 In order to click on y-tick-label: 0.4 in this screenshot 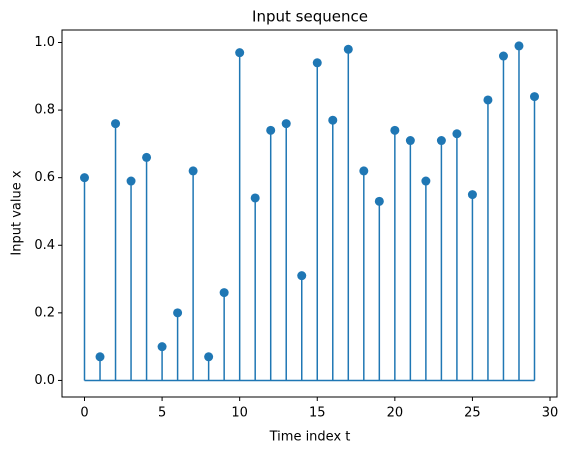, I will do `click(44, 245)`.